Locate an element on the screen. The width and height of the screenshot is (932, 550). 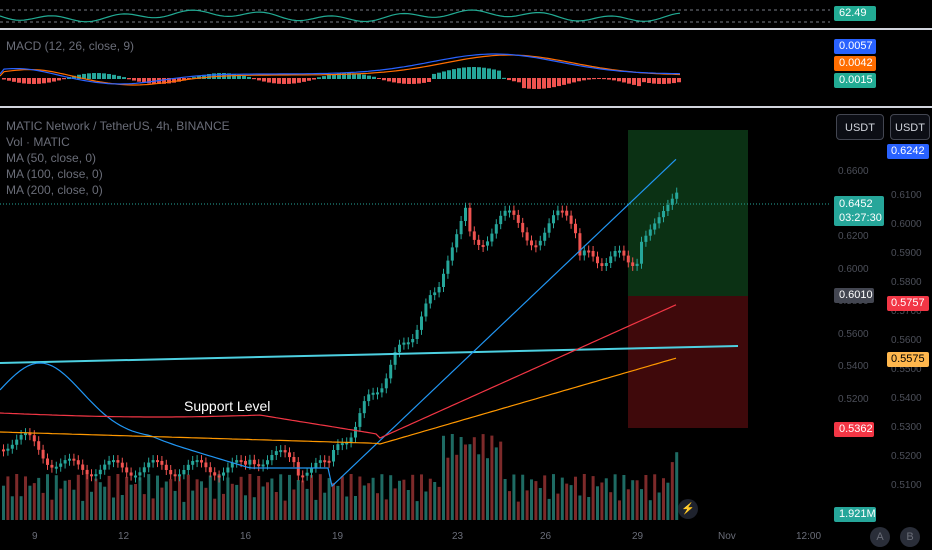
right-axis-label: 0.5600 is located at coordinates (906, 340).